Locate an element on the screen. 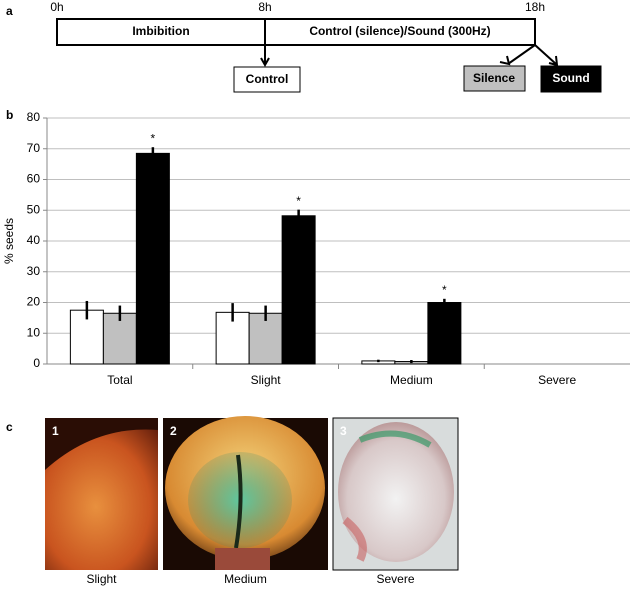  sound-box is located at coordinates (571, 79).